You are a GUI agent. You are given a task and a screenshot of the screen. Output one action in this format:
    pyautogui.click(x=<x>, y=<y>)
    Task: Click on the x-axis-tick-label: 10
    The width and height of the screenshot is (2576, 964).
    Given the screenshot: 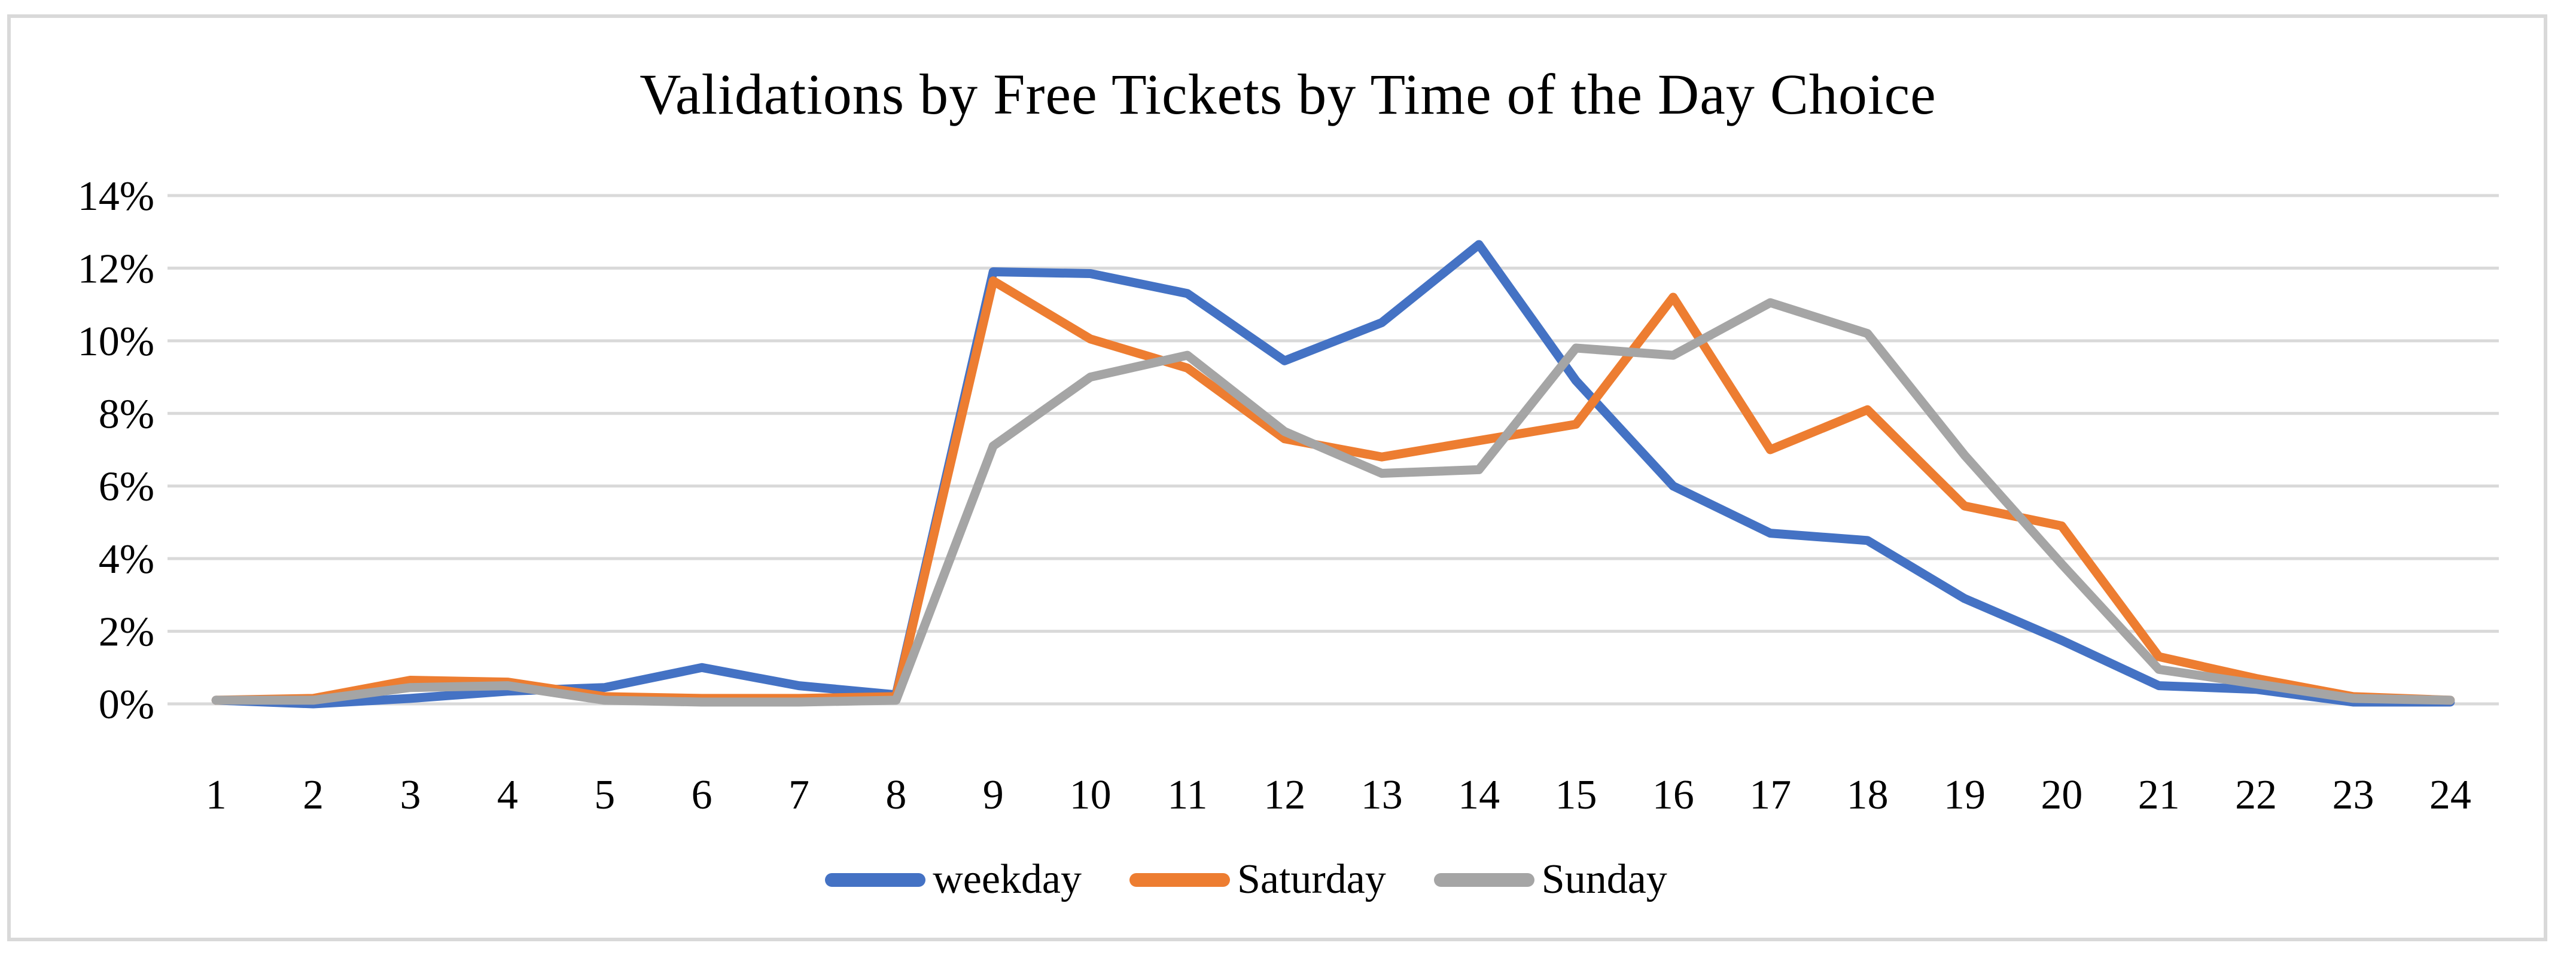 What is the action you would take?
    pyautogui.click(x=1091, y=795)
    